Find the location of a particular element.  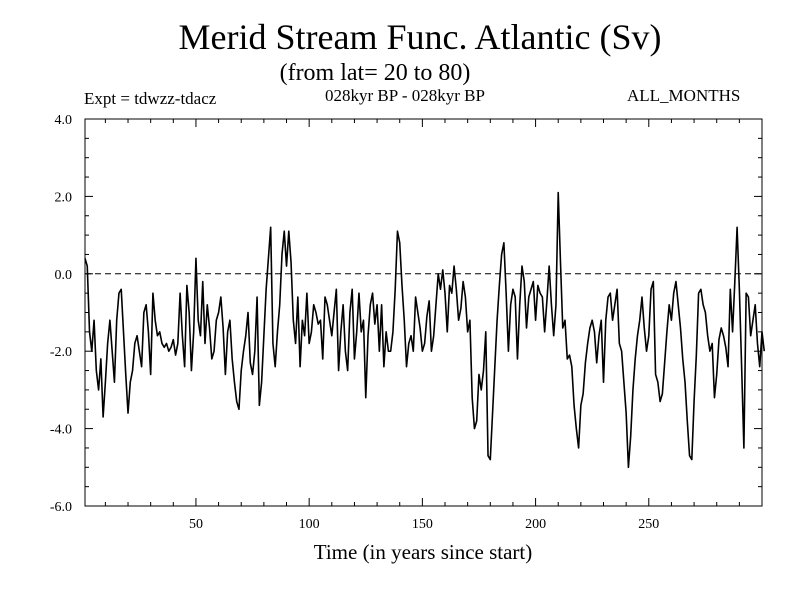

y-tick-label: 4.0 is located at coordinates (64, 120).